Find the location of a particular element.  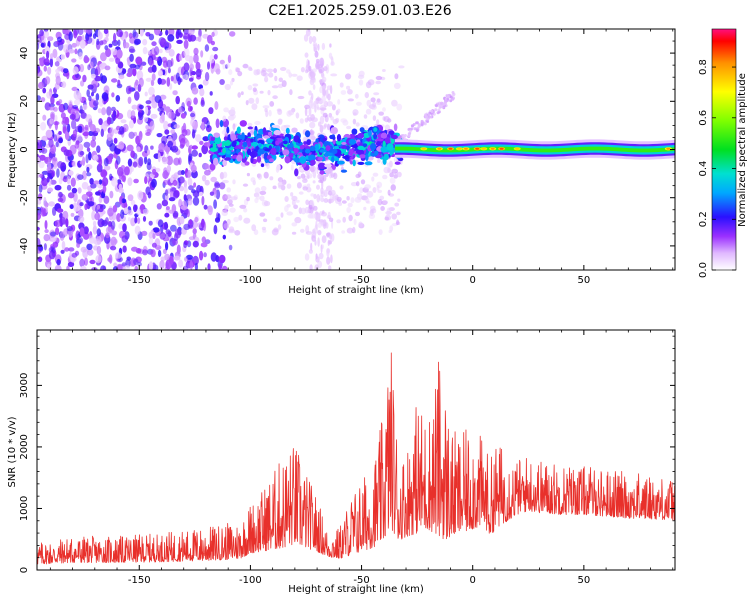

y-tick-label: 1000 is located at coordinates (24, 508).